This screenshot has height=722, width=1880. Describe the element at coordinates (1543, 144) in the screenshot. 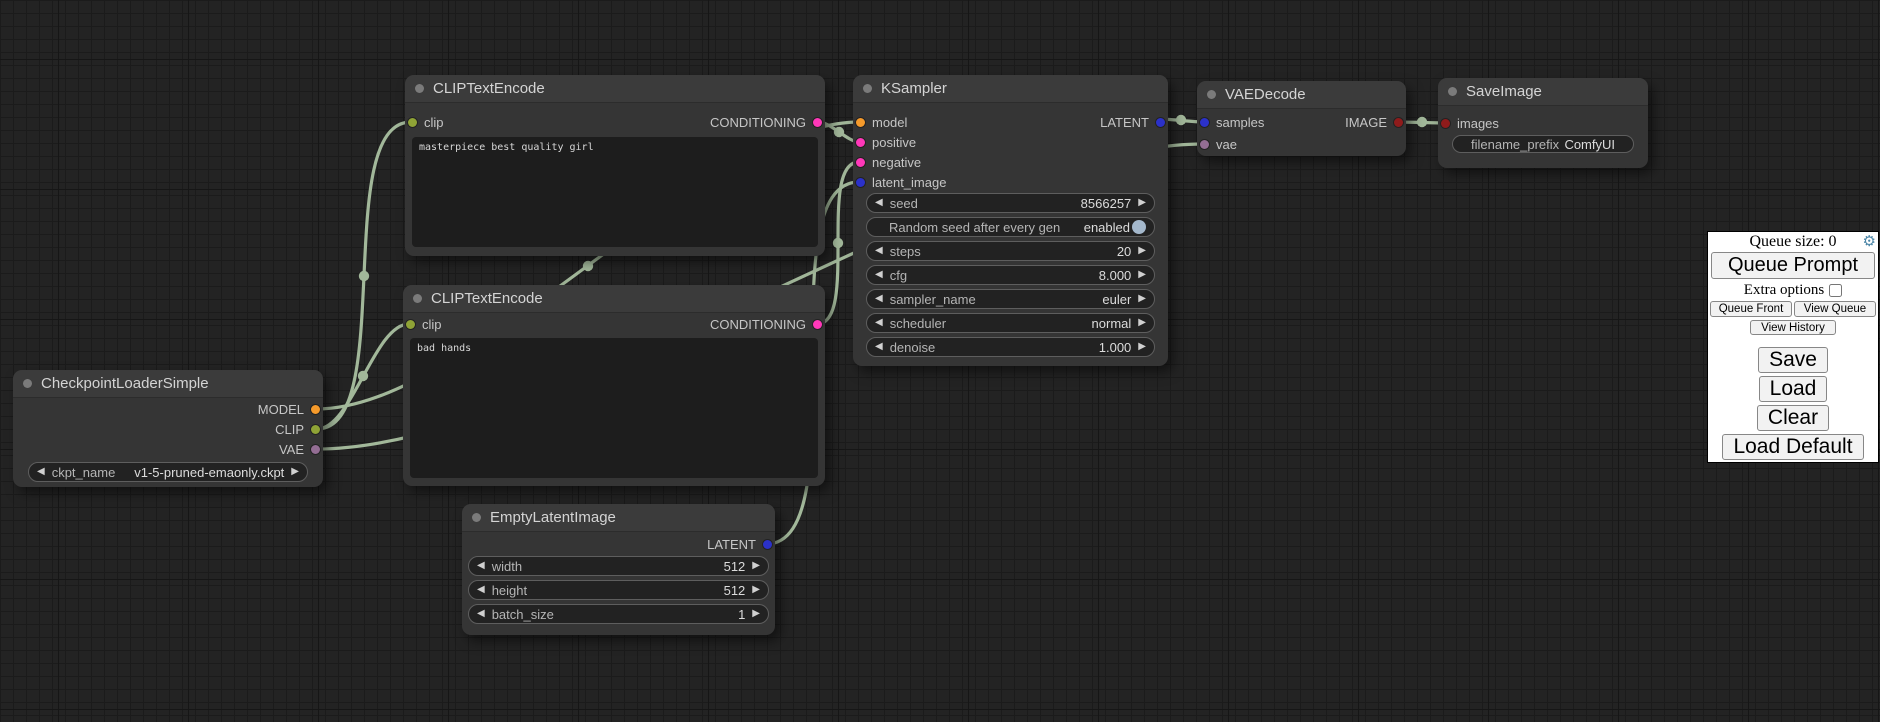

I see `filename-prefix-widget: filename_prefix ComfyUI` at that location.